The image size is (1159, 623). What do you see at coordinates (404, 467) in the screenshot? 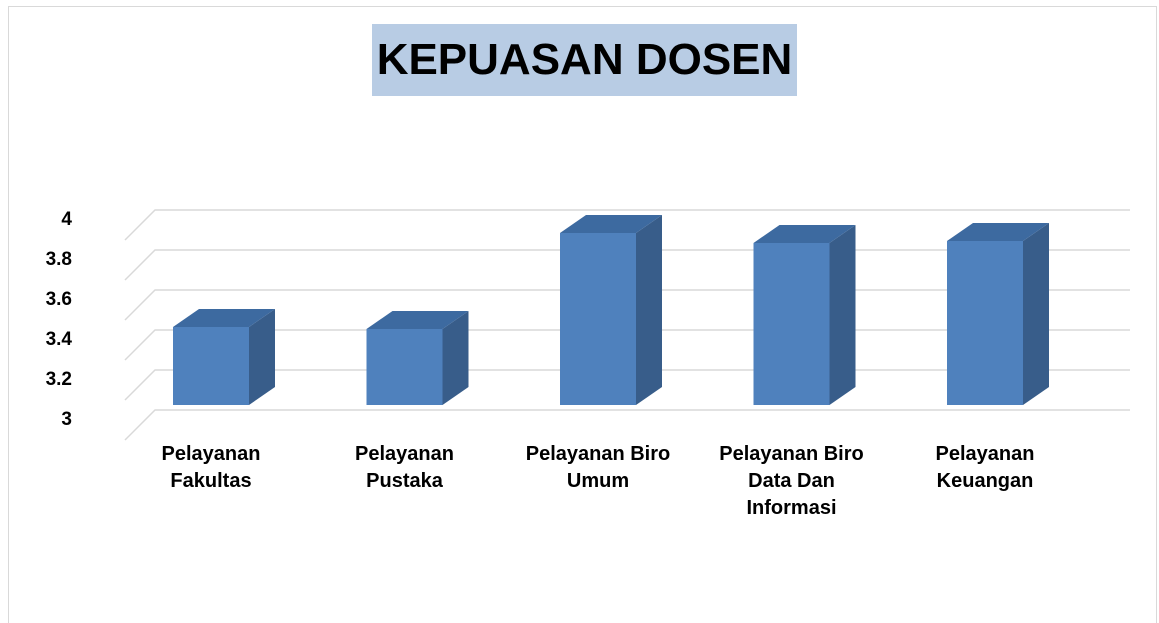
I see `x-tick-label: Pelayanan Pustaka` at bounding box center [404, 467].